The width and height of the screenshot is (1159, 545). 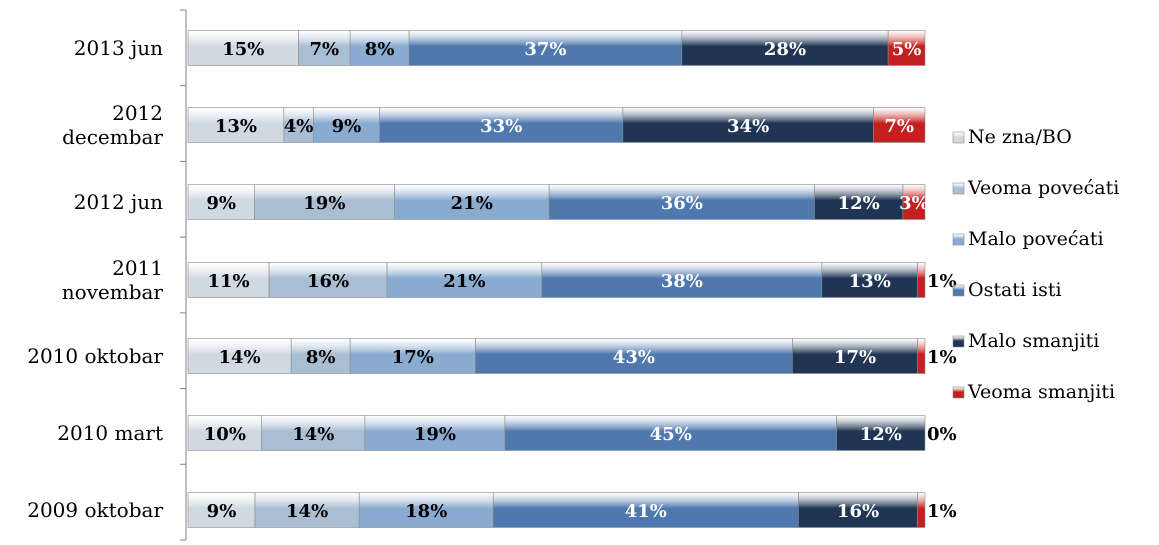 What do you see at coordinates (113, 280) in the screenshot?
I see `category-label: 2011 novembar` at bounding box center [113, 280].